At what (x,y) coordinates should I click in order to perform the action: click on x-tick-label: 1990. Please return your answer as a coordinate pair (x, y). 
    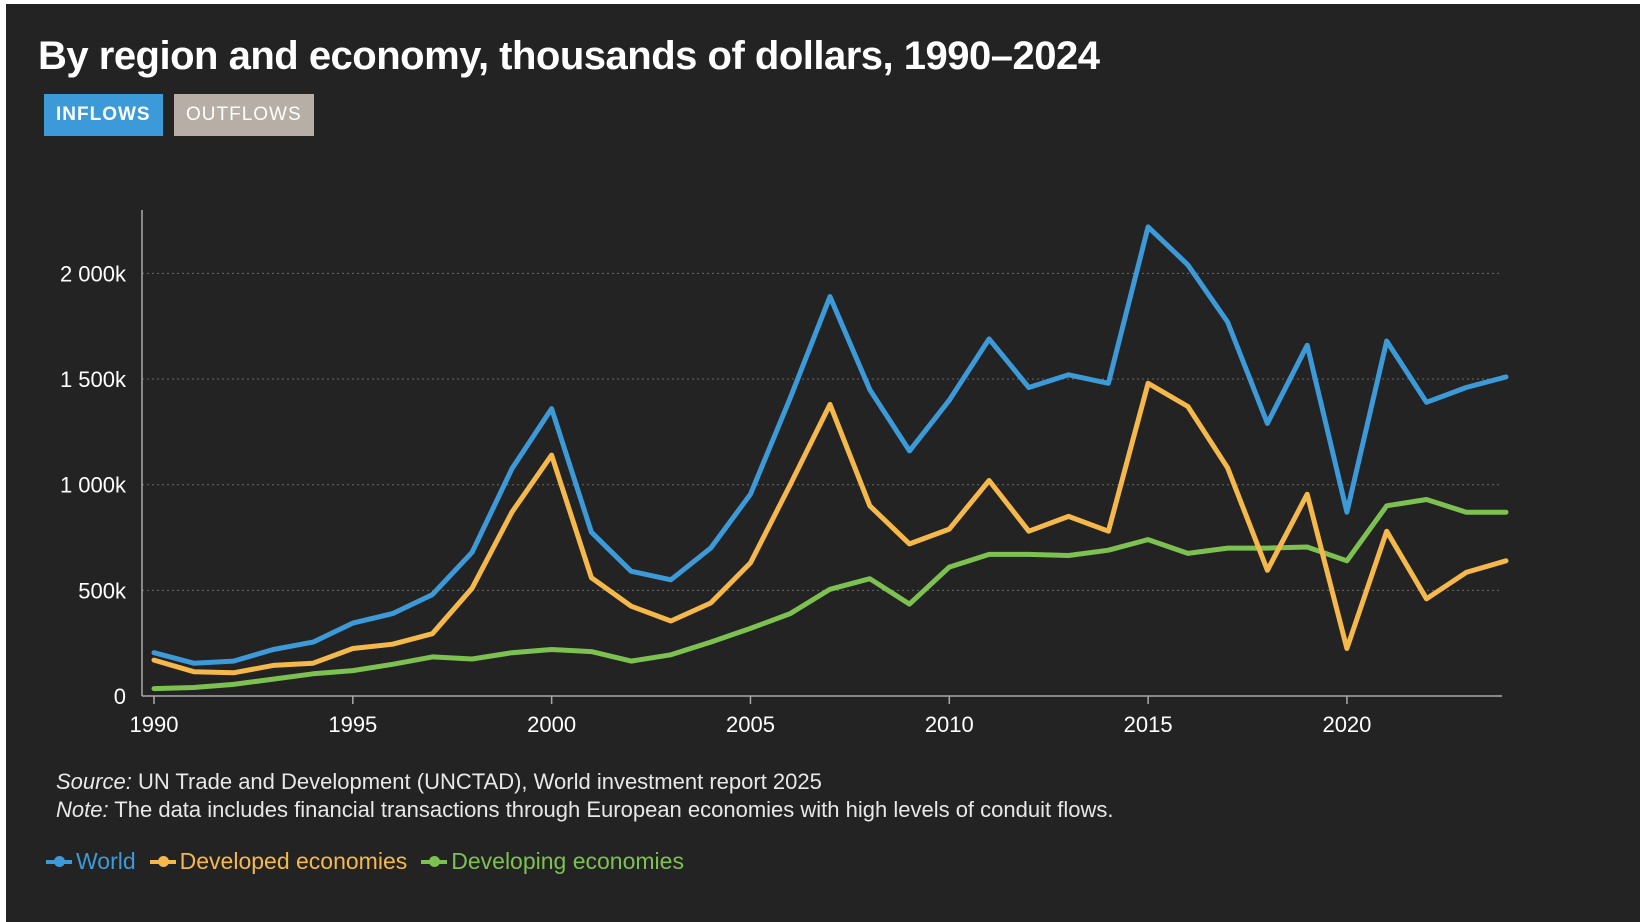
    Looking at the image, I should click on (154, 724).